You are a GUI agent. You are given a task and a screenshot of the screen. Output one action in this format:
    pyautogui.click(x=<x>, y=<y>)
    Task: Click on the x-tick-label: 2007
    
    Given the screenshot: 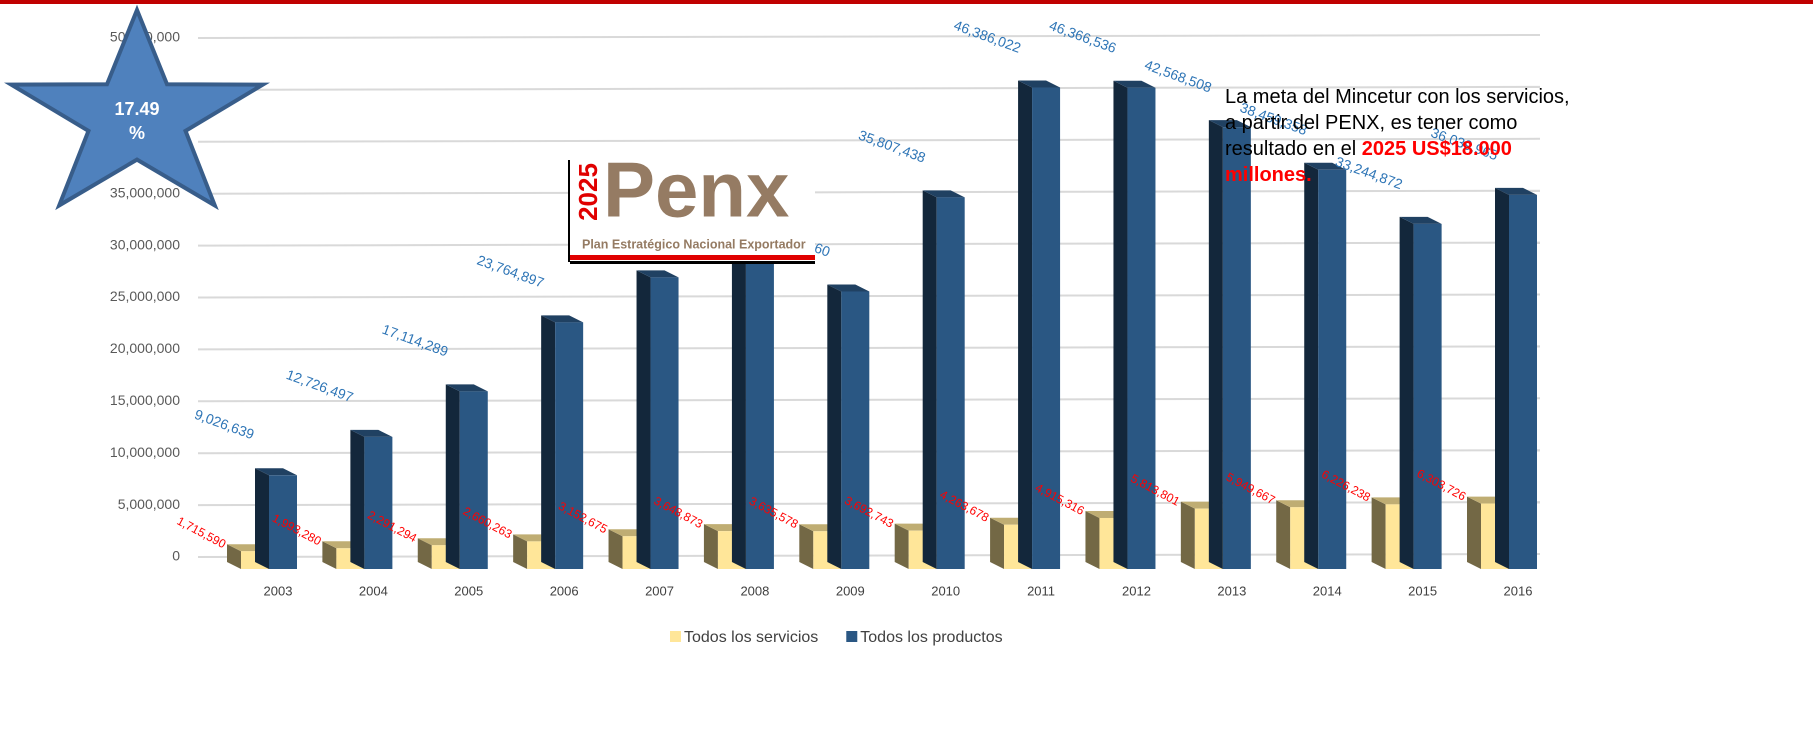 What is the action you would take?
    pyautogui.click(x=659, y=590)
    